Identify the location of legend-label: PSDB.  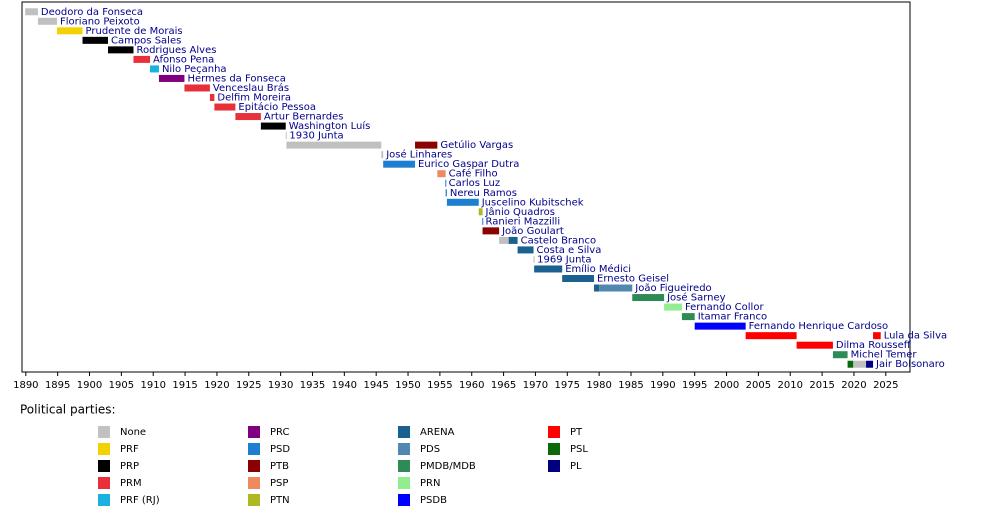
(433, 500).